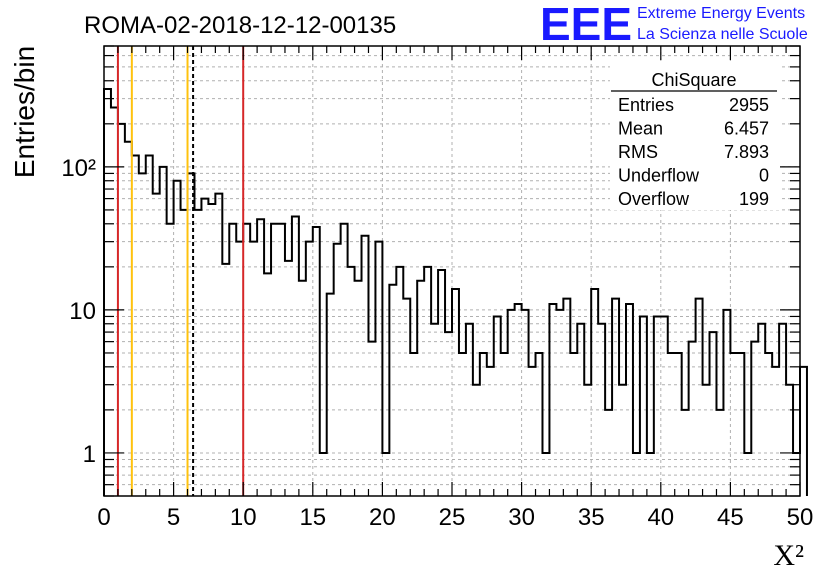 This screenshot has width=836, height=572. Describe the element at coordinates (749, 105) in the screenshot. I see `stats-value: 2955` at that location.